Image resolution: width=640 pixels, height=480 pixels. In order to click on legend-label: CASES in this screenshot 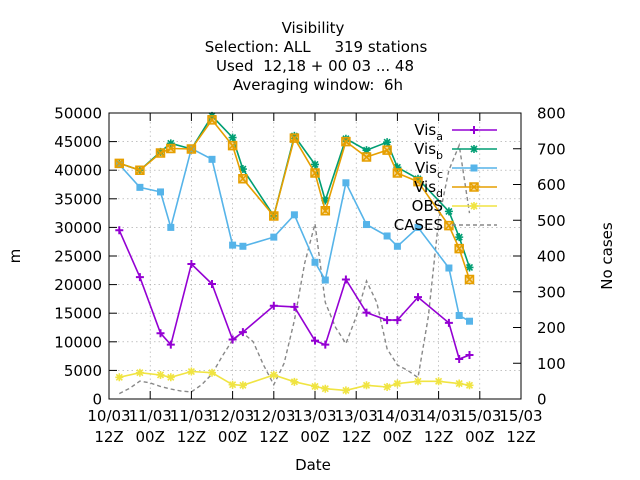, I will do `click(418, 225)`.